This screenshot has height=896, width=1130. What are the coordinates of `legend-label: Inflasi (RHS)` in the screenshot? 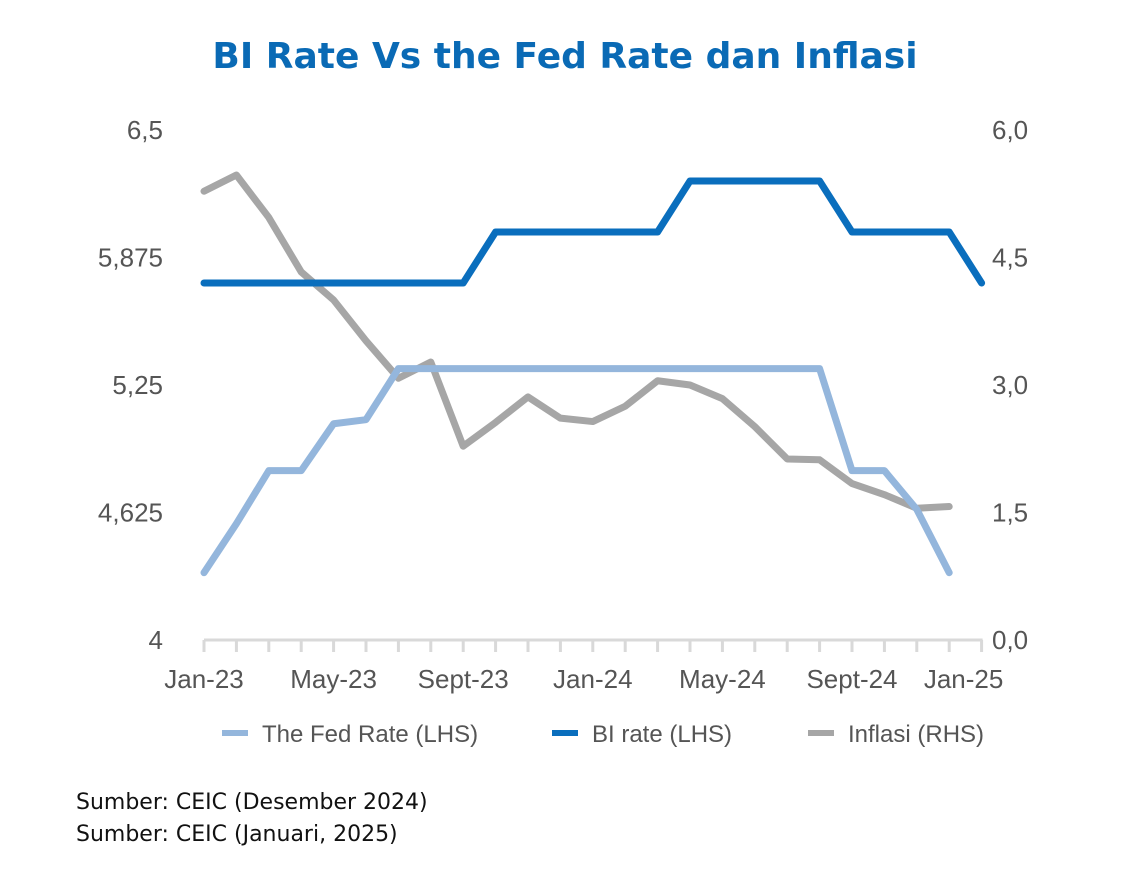 It's located at (916, 734).